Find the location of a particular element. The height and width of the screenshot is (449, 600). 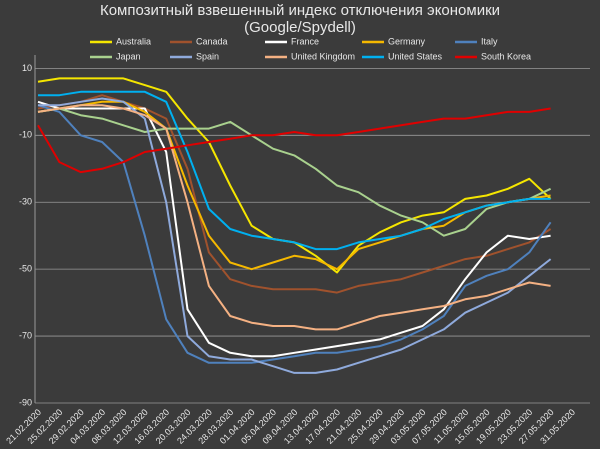

legend-label: Canada is located at coordinates (212, 41).